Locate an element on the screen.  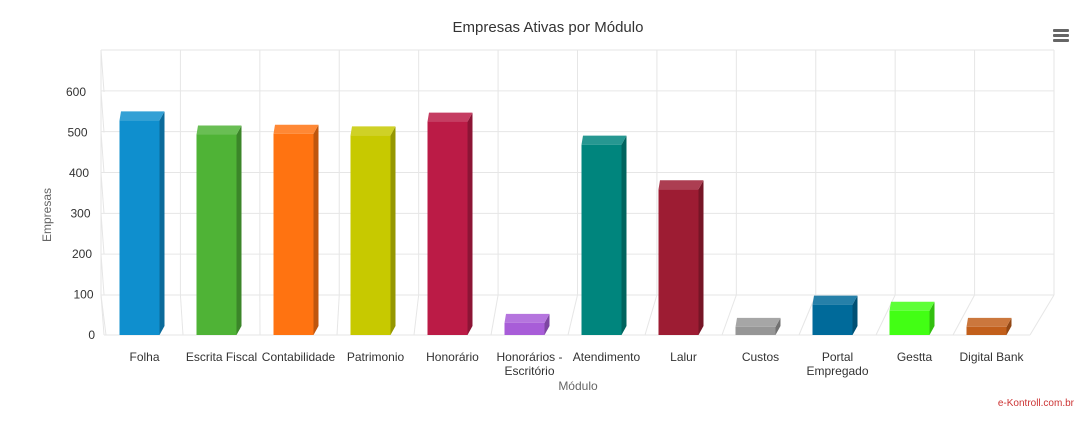
x-tick-label-line: Lalur is located at coordinates (683, 357).